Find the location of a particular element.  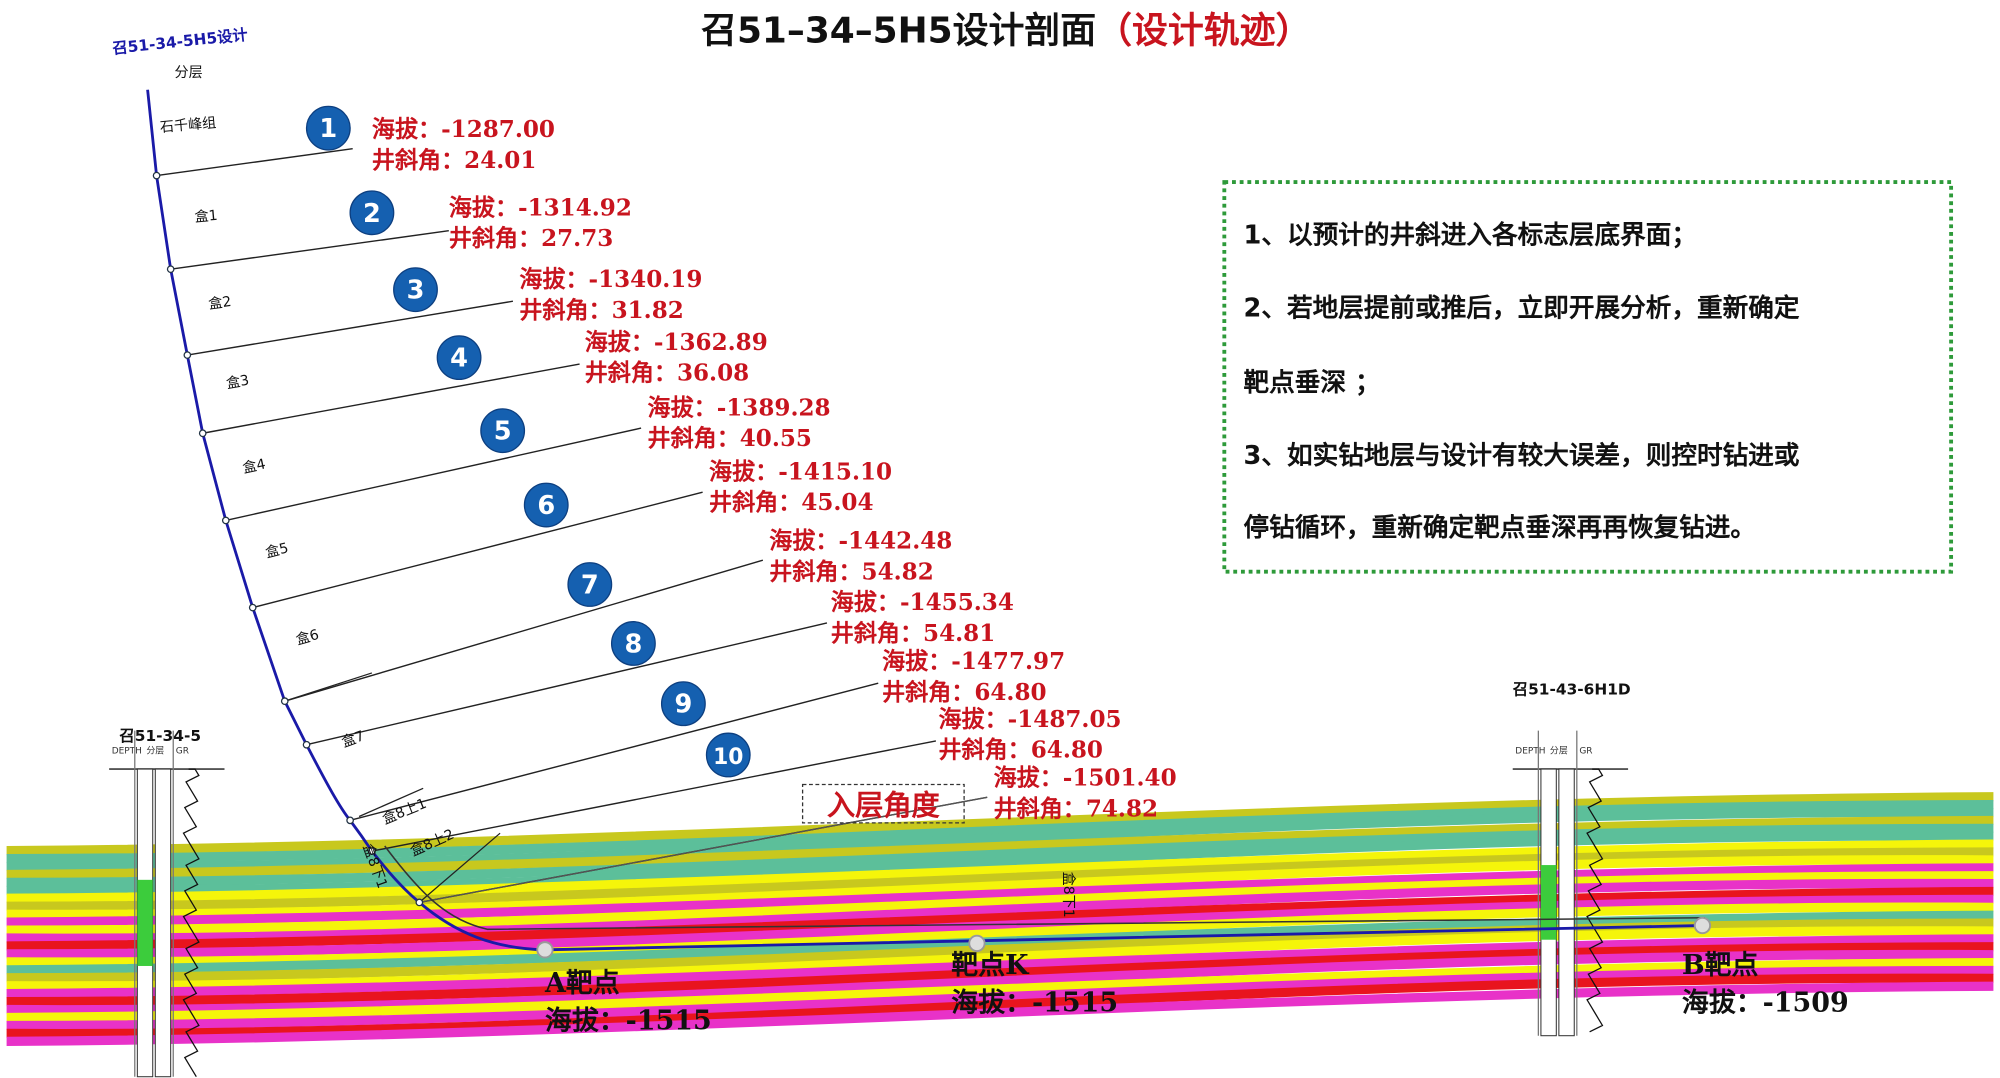

elevation-label: 海拔：-1340.19 is located at coordinates (610, 279).